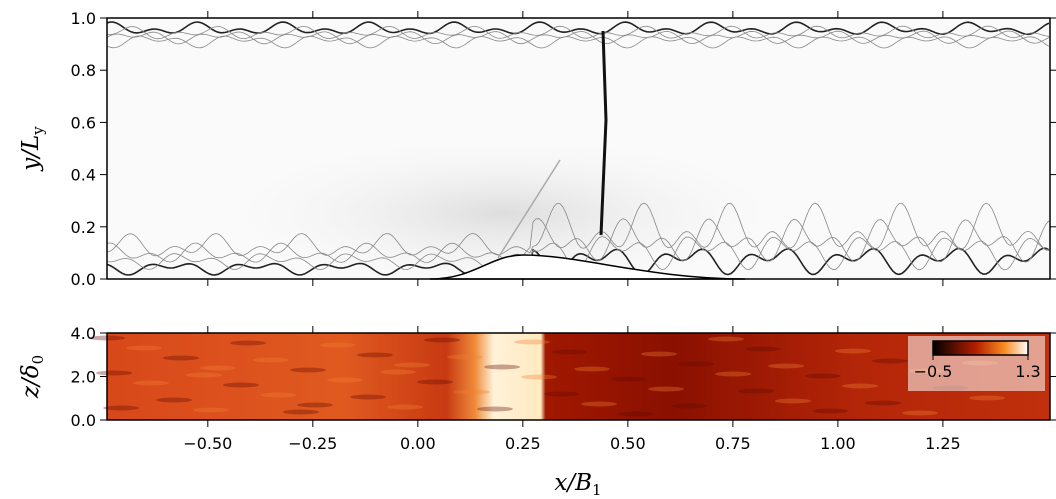 The height and width of the screenshot is (499, 1056). What do you see at coordinates (83, 122) in the screenshot?
I see `y-tick-label: 0.6` at bounding box center [83, 122].